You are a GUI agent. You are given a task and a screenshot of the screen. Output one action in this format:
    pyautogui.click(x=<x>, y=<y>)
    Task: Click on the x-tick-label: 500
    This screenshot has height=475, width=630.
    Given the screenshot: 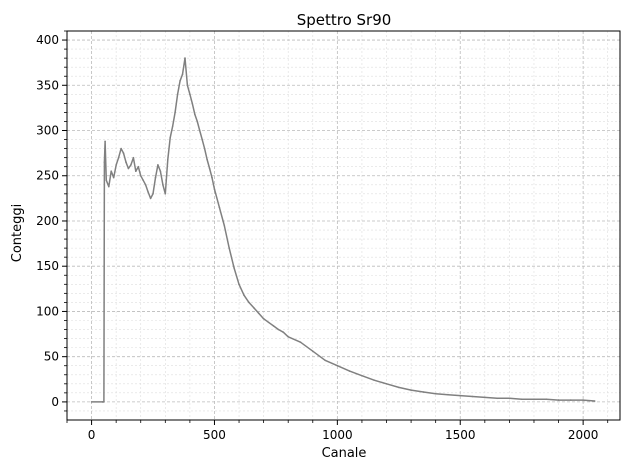 What is the action you would take?
    pyautogui.click(x=214, y=435)
    